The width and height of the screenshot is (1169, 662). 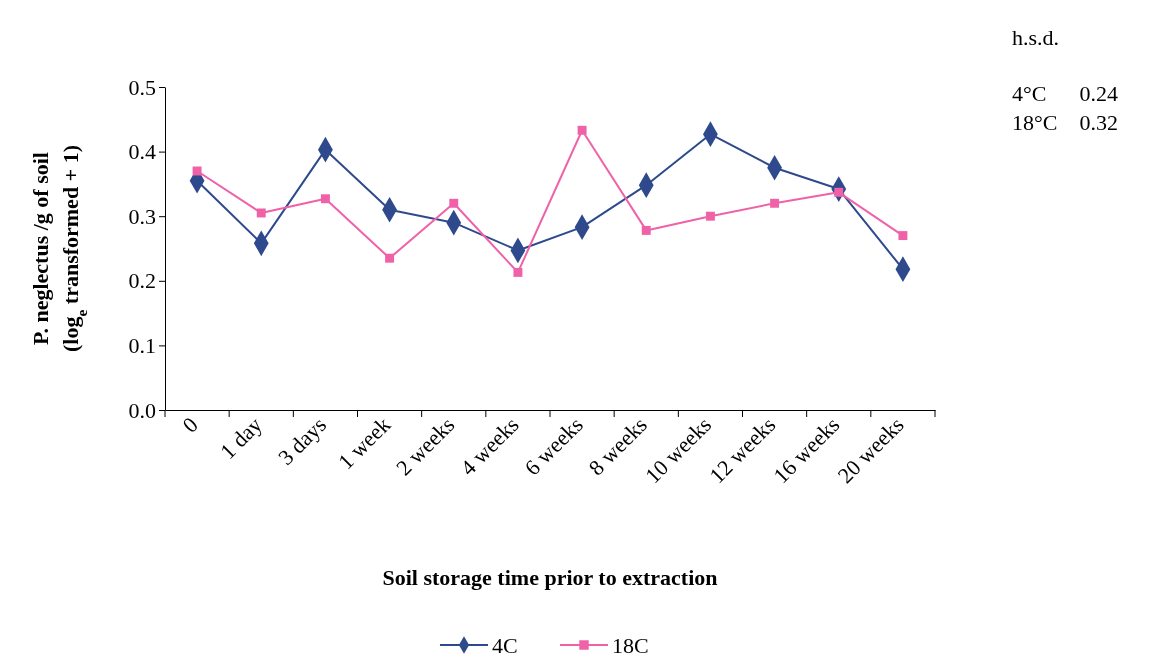 What do you see at coordinates (142, 345) in the screenshot?
I see `y-tick-label: 0.1` at bounding box center [142, 345].